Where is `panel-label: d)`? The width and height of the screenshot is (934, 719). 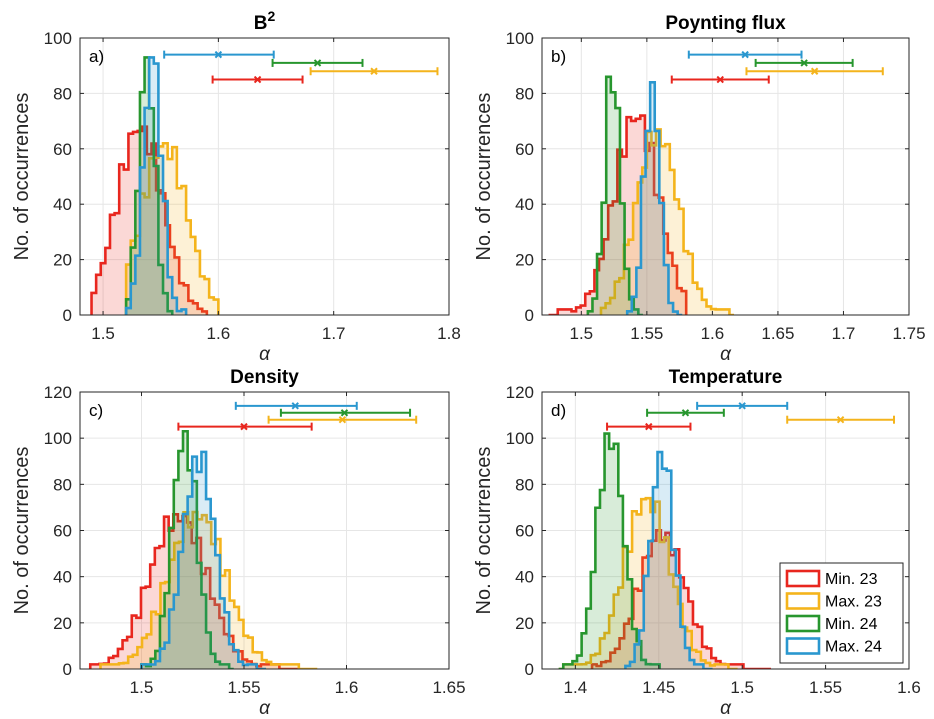 panel-label: d) is located at coordinates (558, 410).